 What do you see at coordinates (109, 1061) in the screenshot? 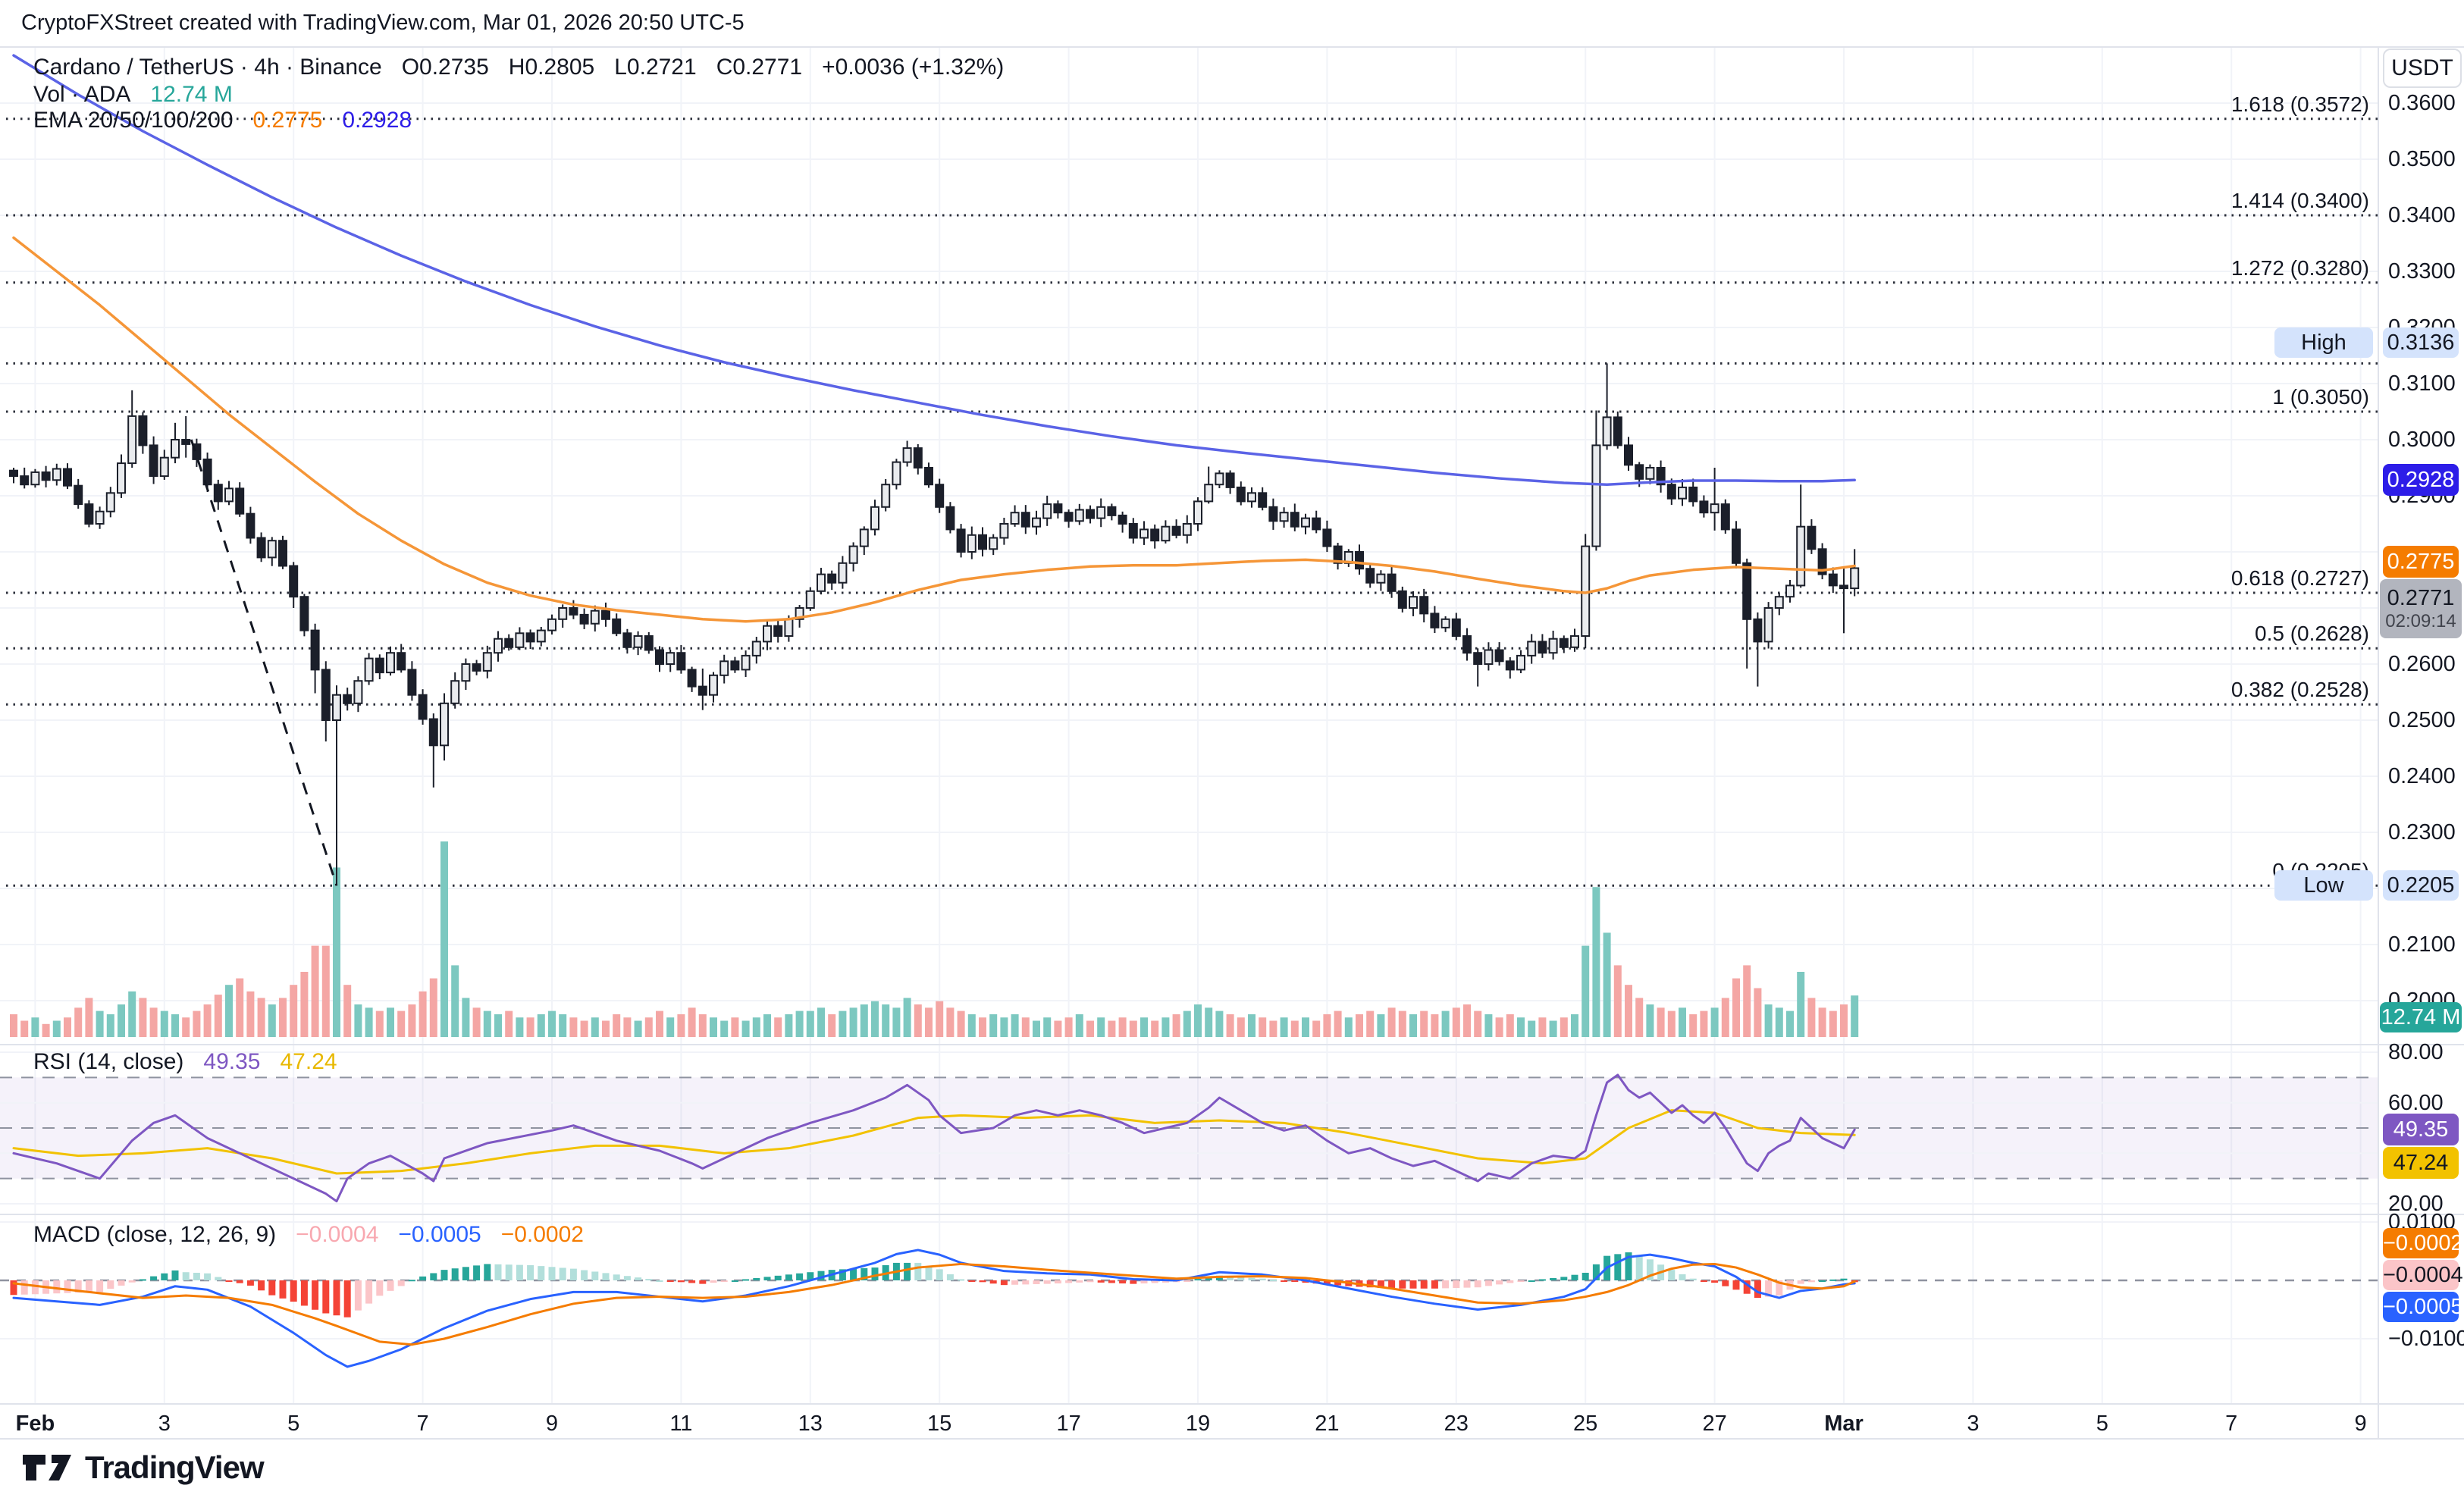
I see `rsi-title: RSI (14, close)` at bounding box center [109, 1061].